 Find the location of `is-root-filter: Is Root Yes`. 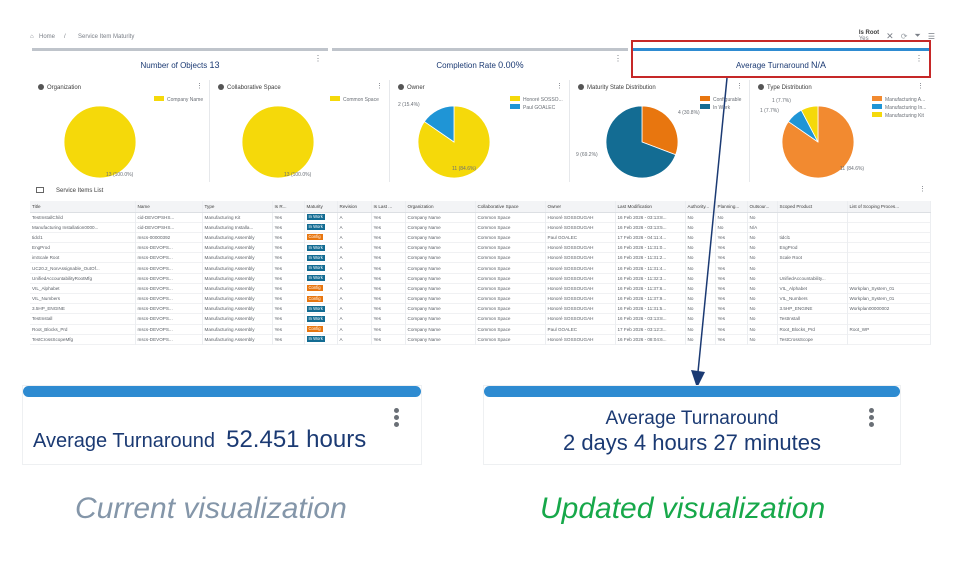

is-root-filter: Is Root Yes is located at coordinates (869, 36).